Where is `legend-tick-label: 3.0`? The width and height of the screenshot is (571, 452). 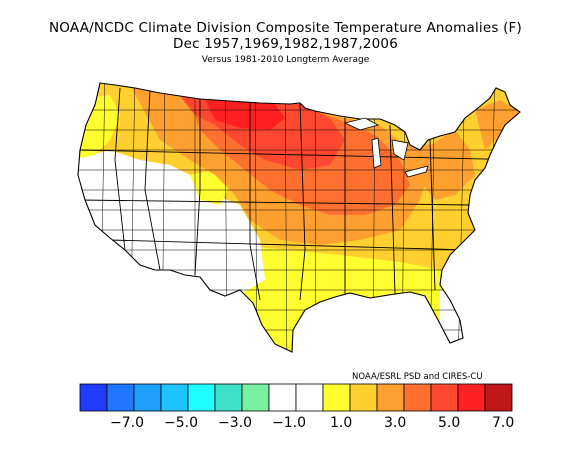
legend-tick-label: 3.0 is located at coordinates (395, 423).